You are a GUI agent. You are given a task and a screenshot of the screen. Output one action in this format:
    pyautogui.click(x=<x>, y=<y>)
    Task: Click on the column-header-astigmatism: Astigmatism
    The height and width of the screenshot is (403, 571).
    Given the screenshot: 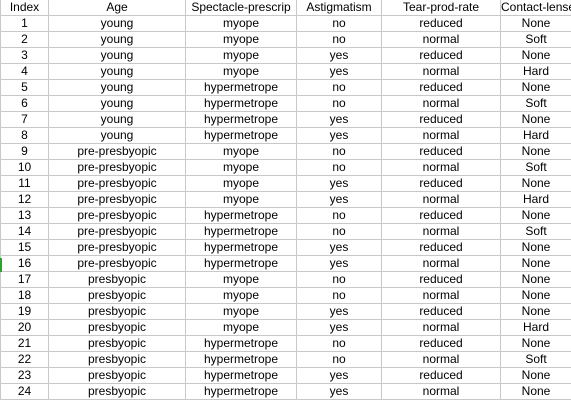 What is the action you would take?
    pyautogui.click(x=339, y=8)
    